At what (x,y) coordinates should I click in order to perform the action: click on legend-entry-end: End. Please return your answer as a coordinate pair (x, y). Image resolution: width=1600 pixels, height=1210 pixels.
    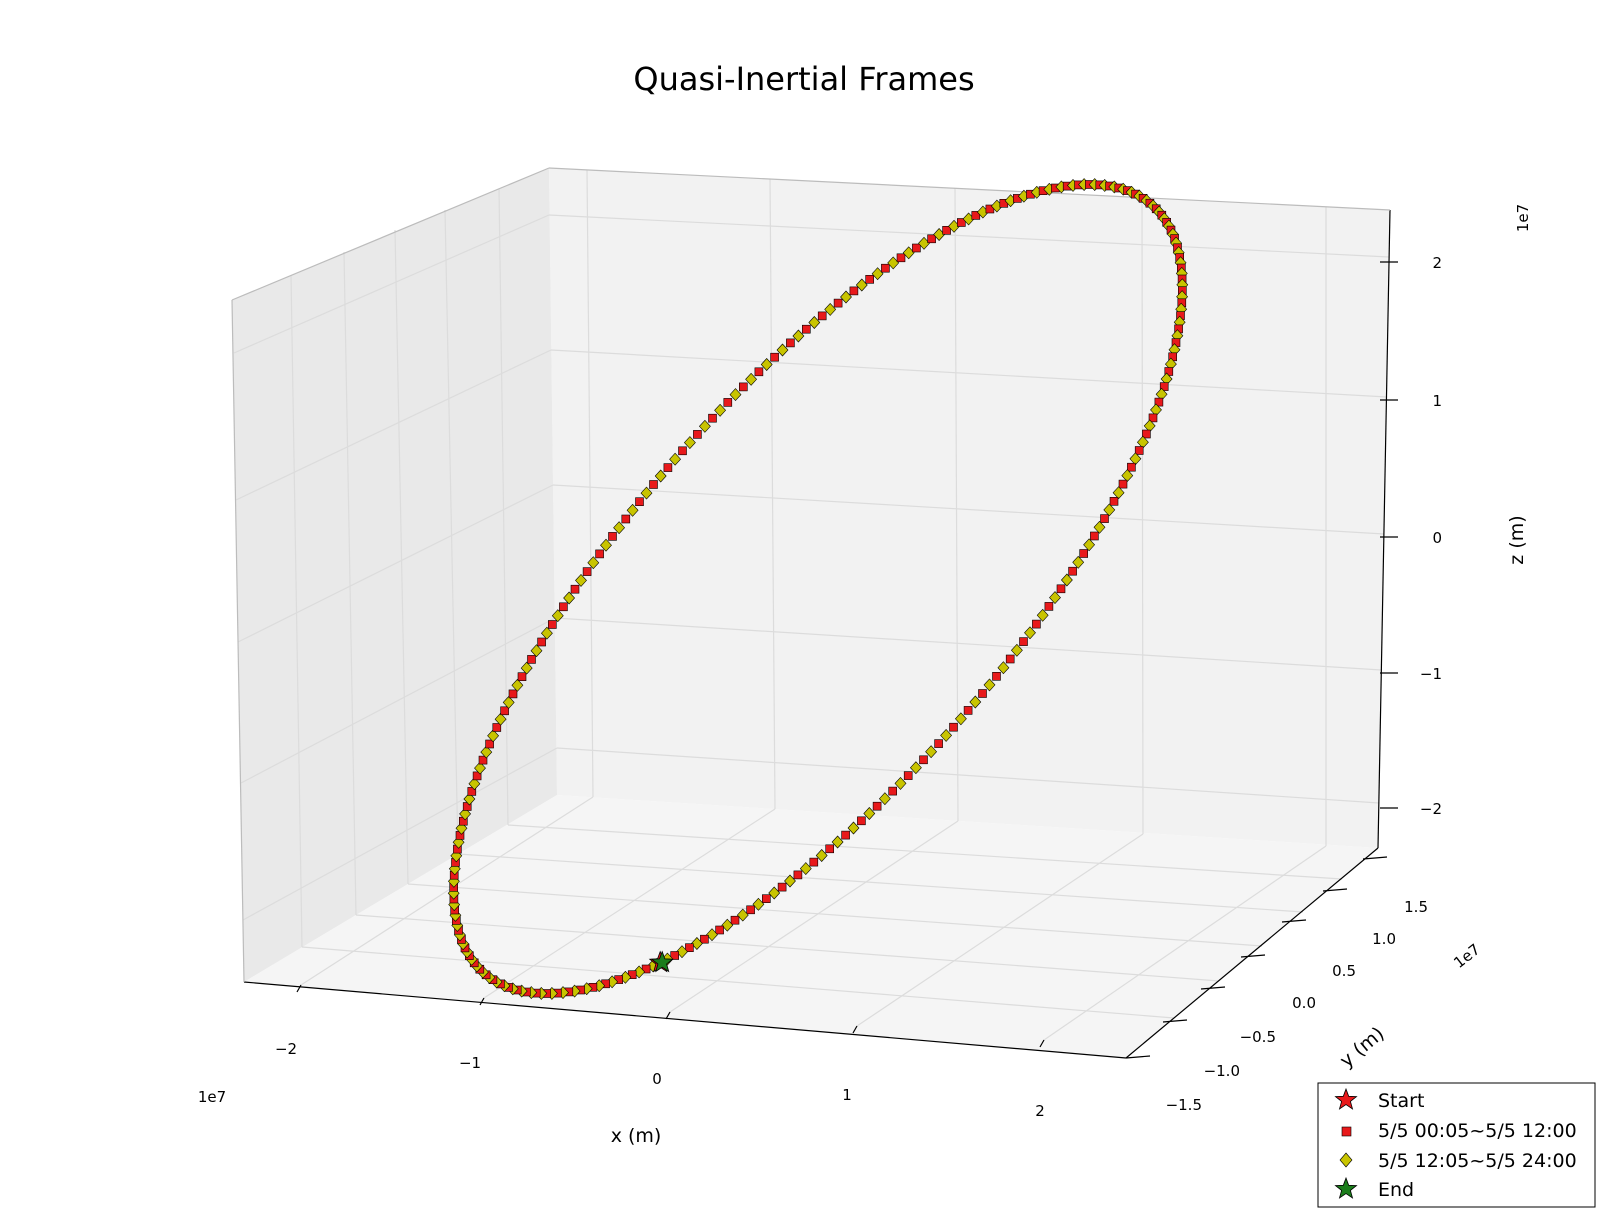
    Looking at the image, I should click on (1374, 1188).